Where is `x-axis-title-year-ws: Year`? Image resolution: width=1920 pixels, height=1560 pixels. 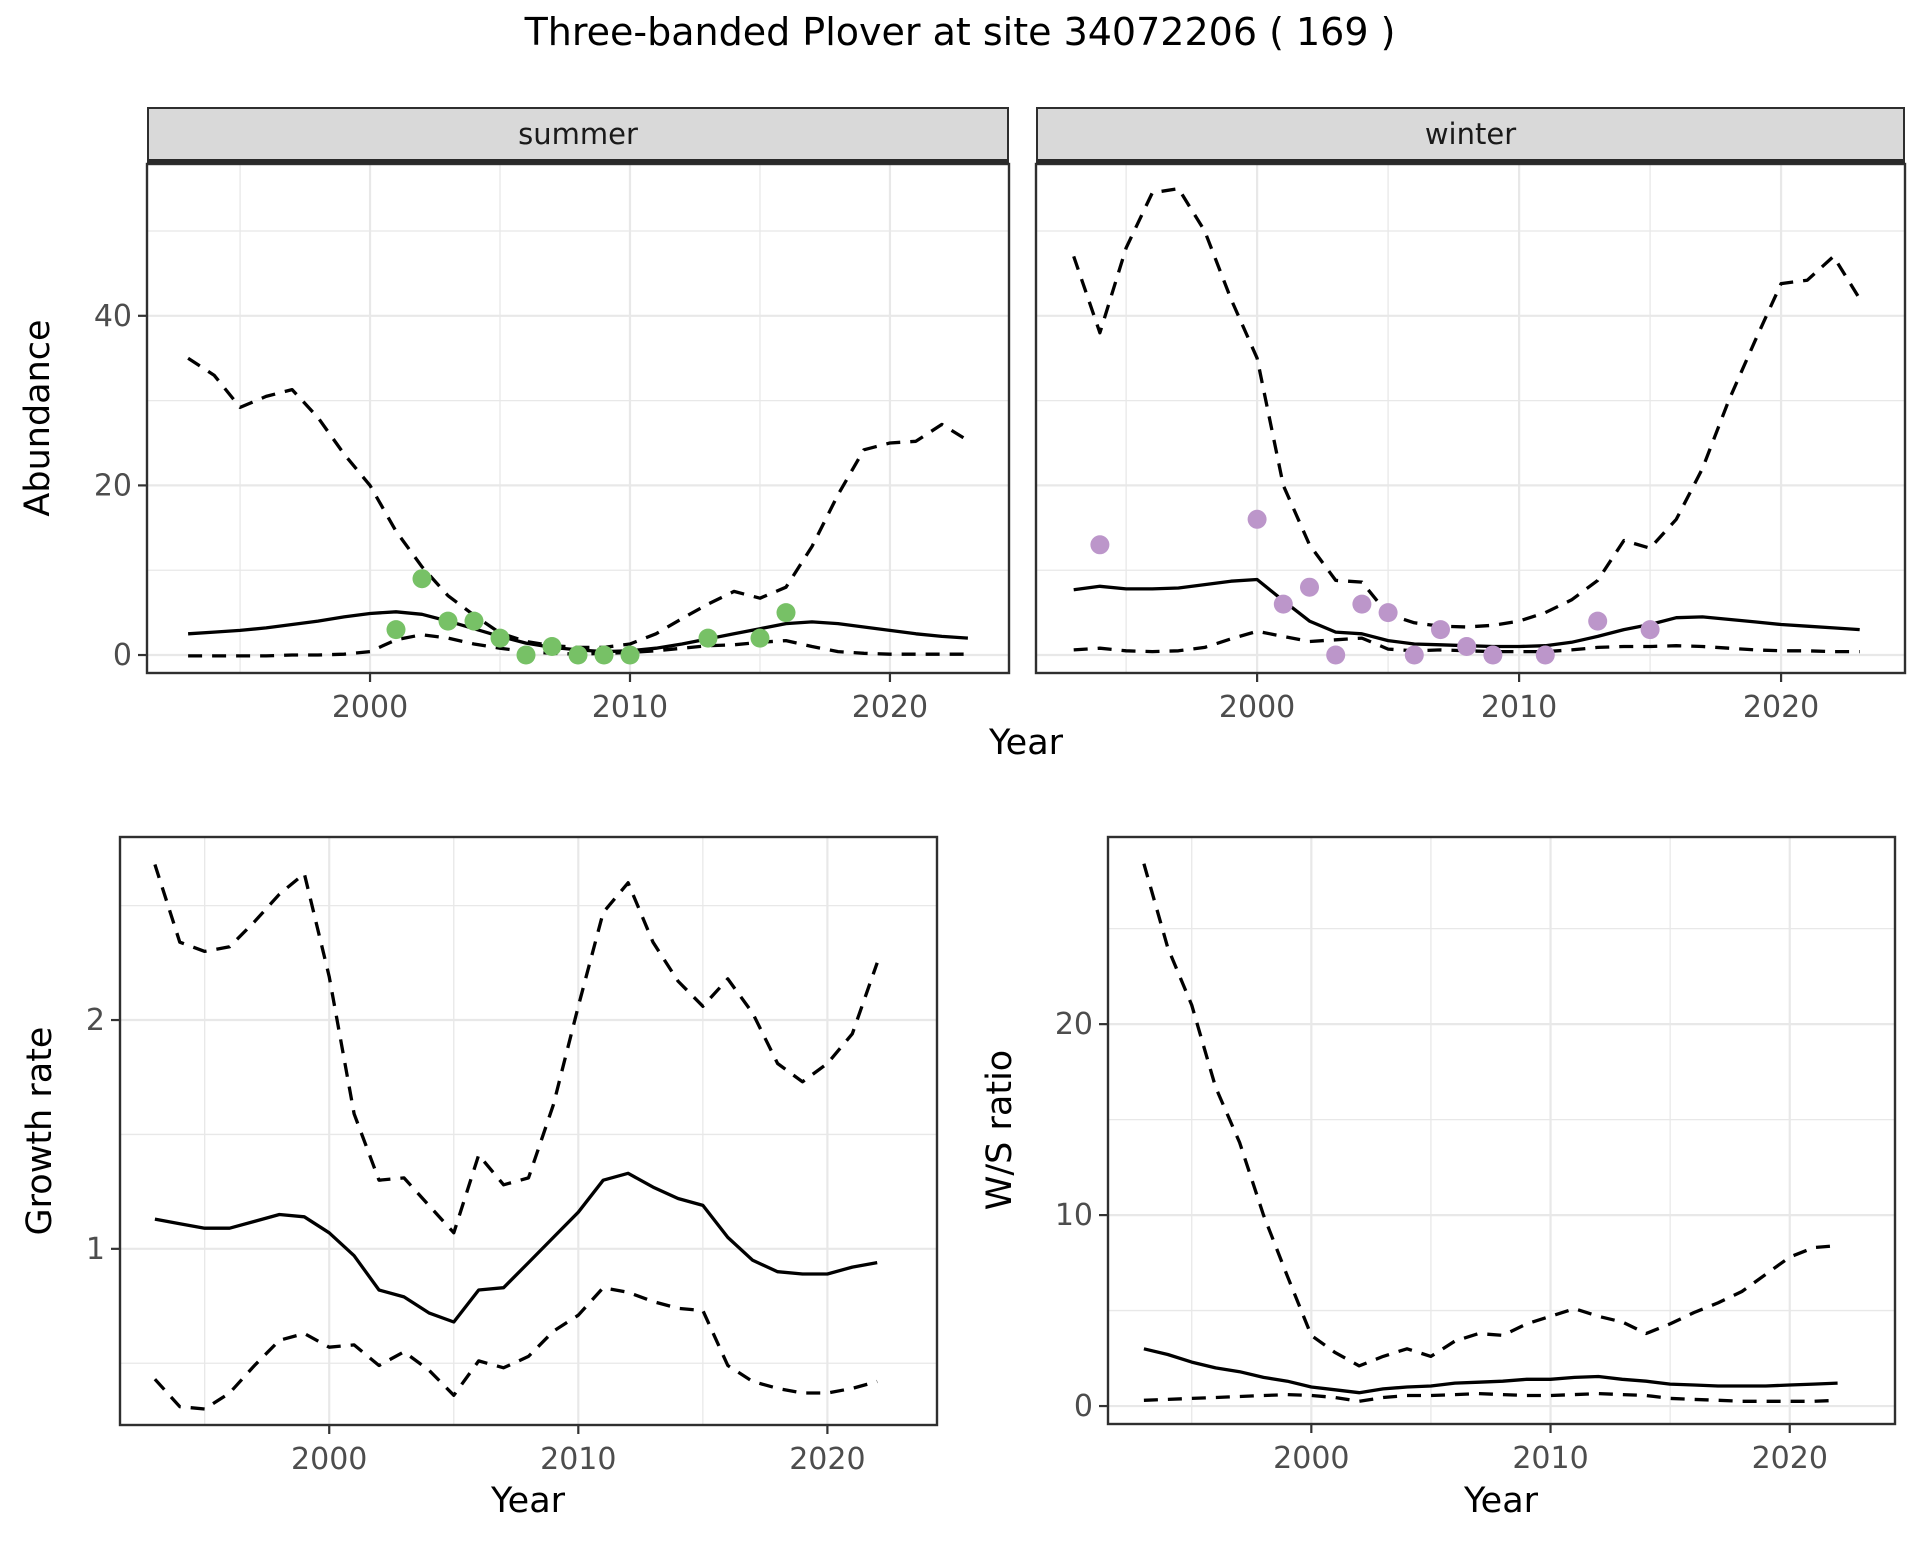
x-axis-title-year-ws: Year is located at coordinates (1501, 1501).